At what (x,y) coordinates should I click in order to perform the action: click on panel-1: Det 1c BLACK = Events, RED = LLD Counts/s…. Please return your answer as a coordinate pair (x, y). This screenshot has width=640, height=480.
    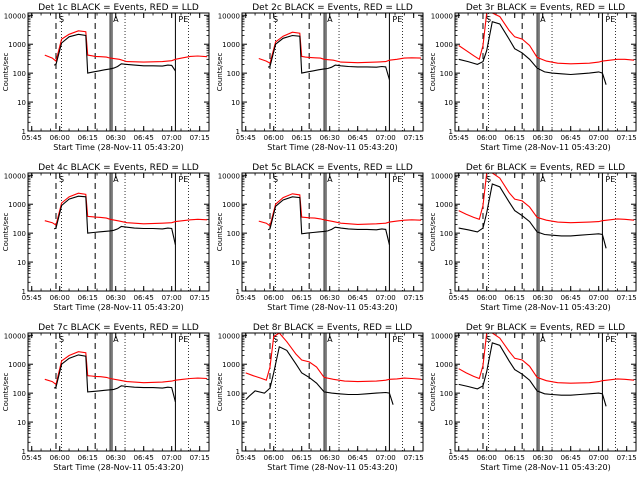
    Looking at the image, I should click on (106, 77).